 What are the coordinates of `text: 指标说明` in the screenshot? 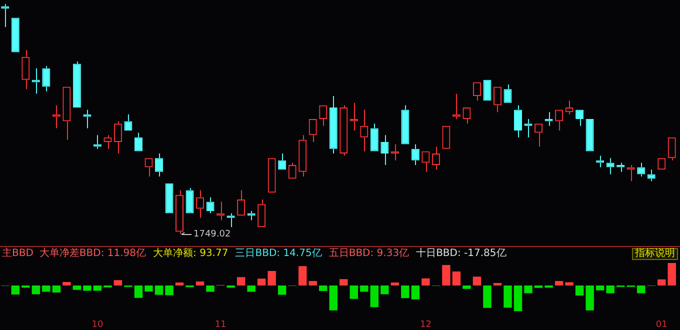 It's located at (655, 254).